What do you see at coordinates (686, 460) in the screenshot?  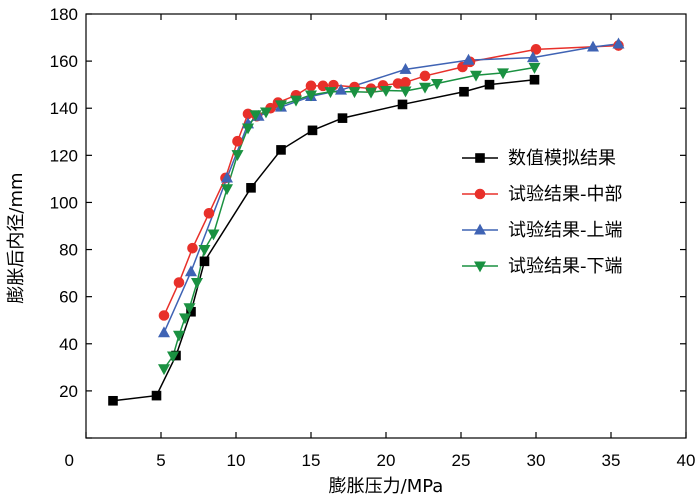 I see `x-tick-label: 40` at bounding box center [686, 460].